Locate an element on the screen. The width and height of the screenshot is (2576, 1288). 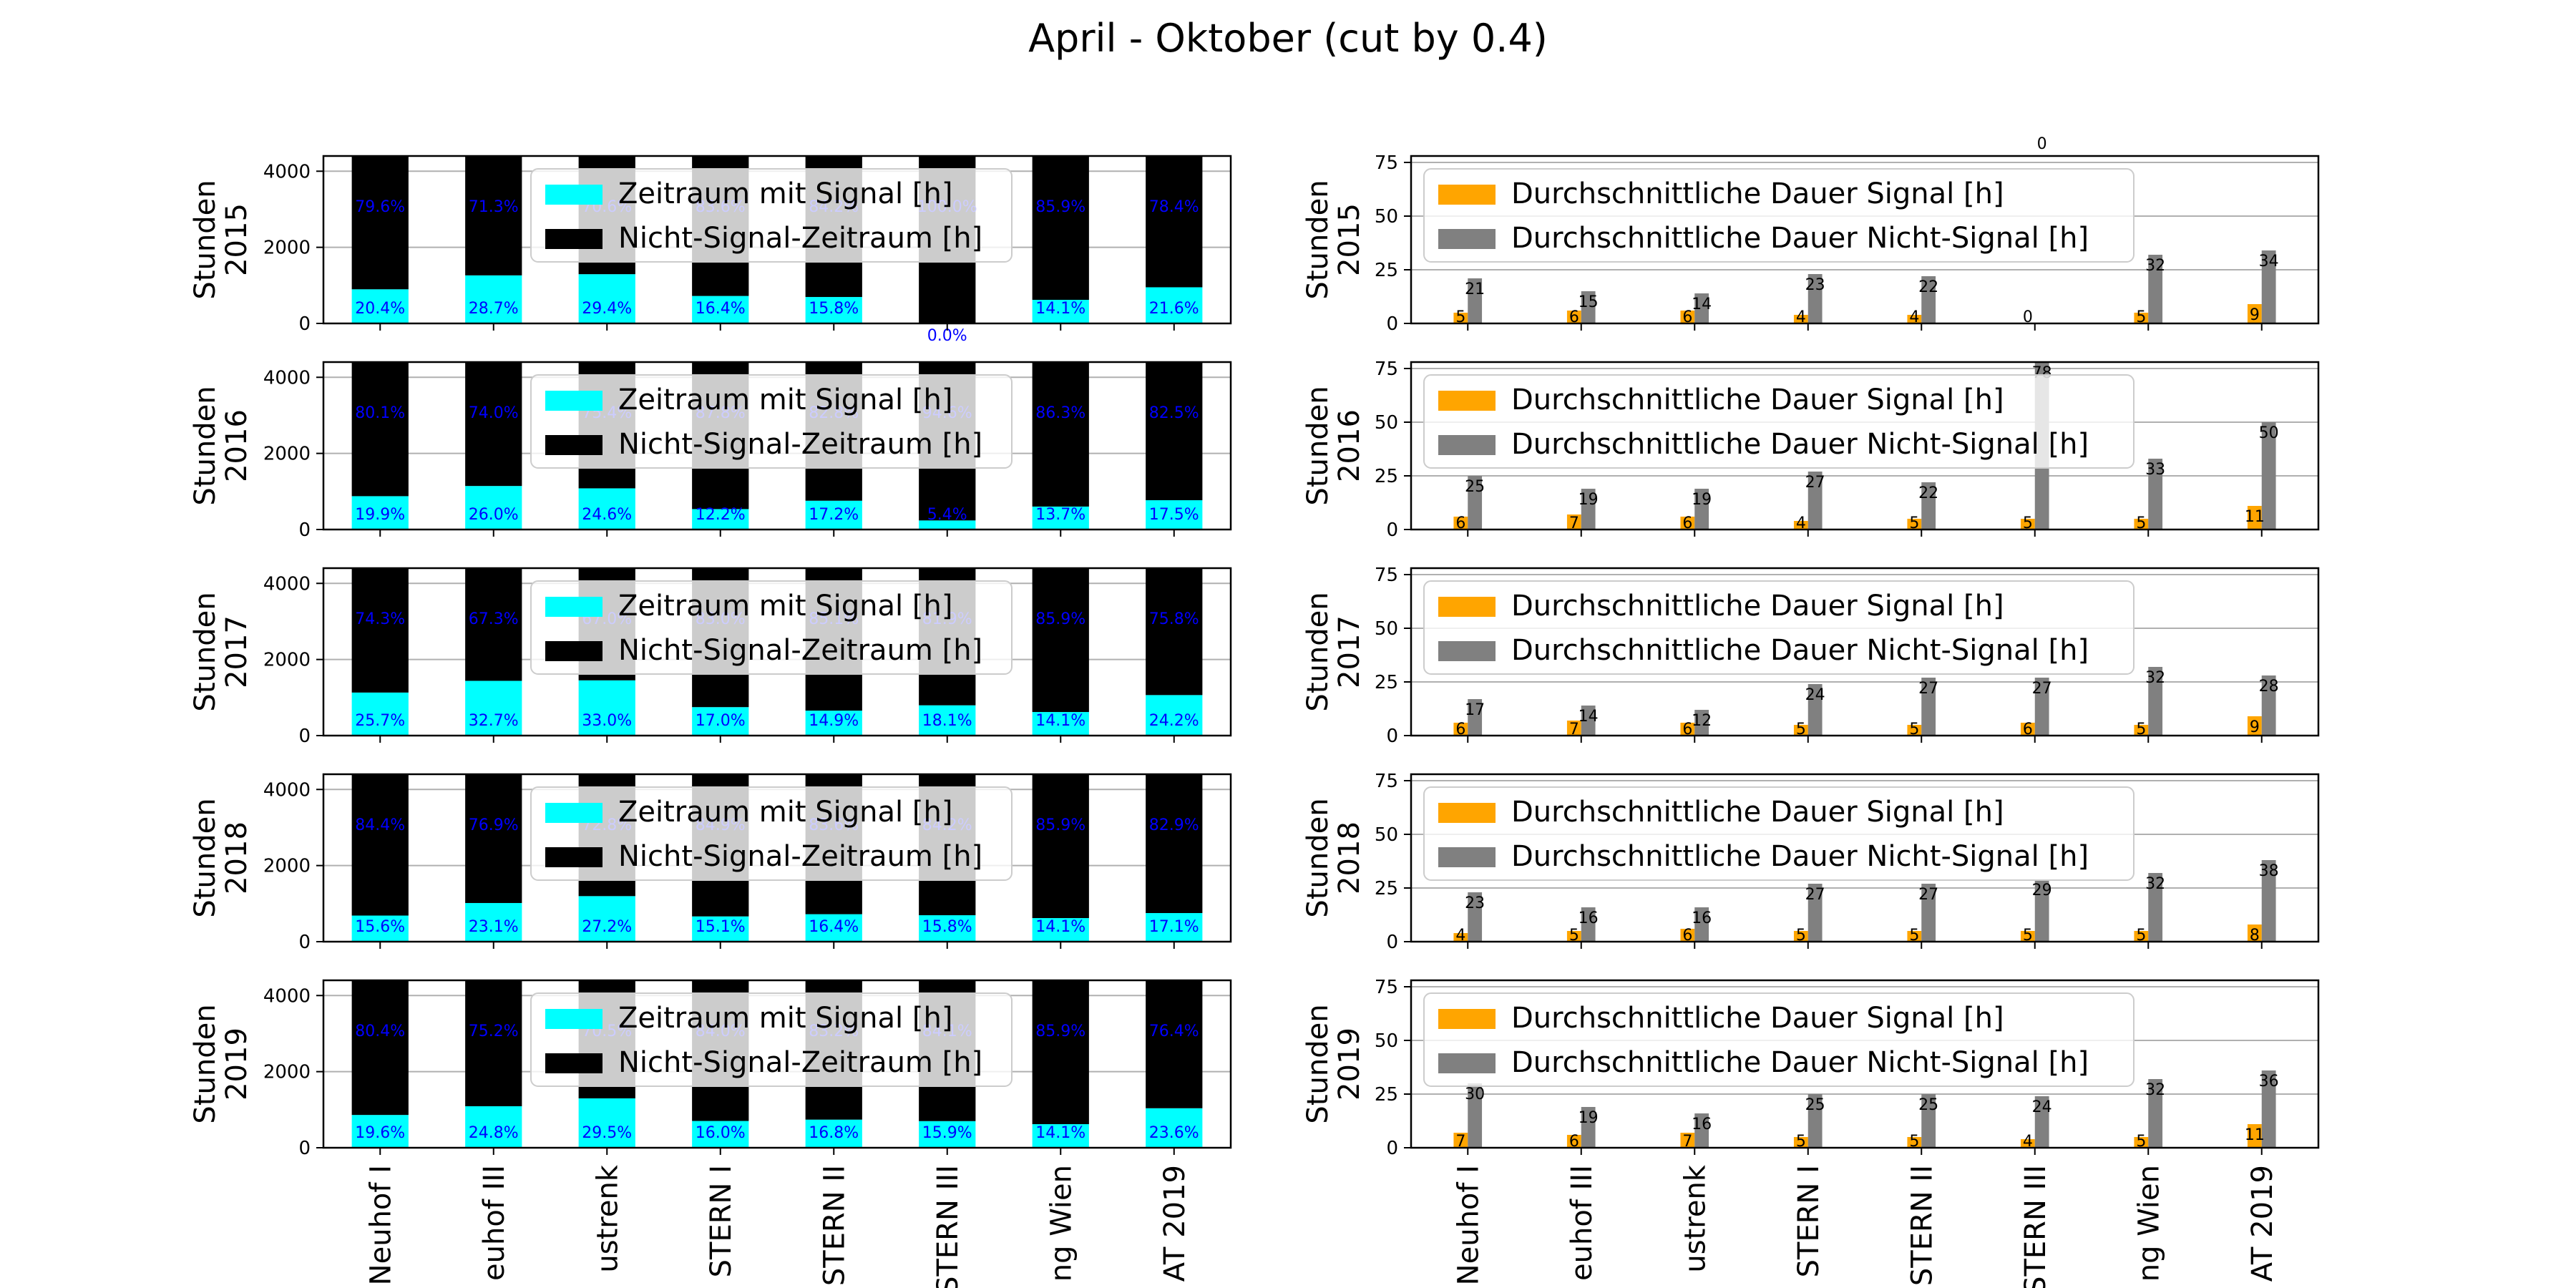
data-label-avg-no-signal: 14 is located at coordinates (1589, 717).